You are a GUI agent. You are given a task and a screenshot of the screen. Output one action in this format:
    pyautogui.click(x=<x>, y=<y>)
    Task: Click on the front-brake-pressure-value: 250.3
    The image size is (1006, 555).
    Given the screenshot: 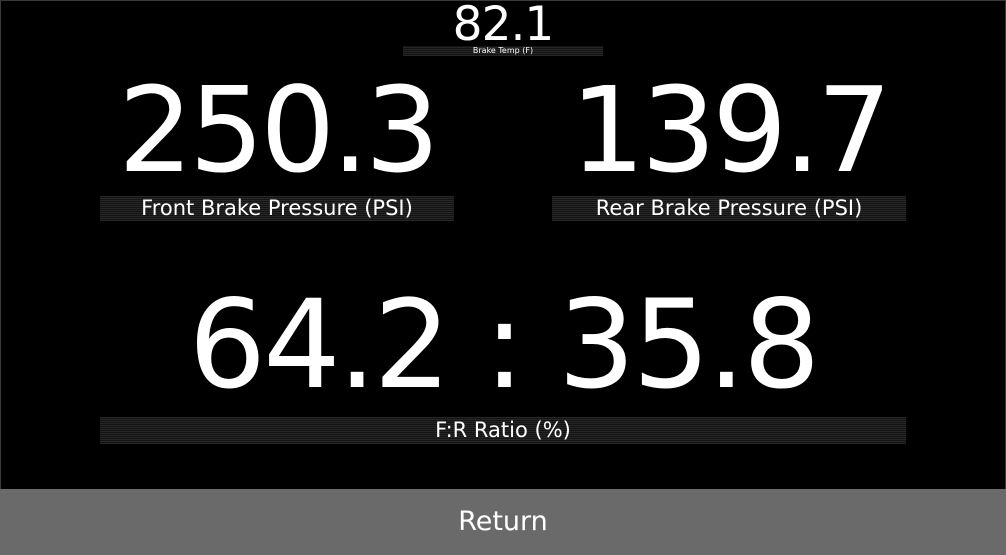 What is the action you would take?
    pyautogui.click(x=279, y=130)
    